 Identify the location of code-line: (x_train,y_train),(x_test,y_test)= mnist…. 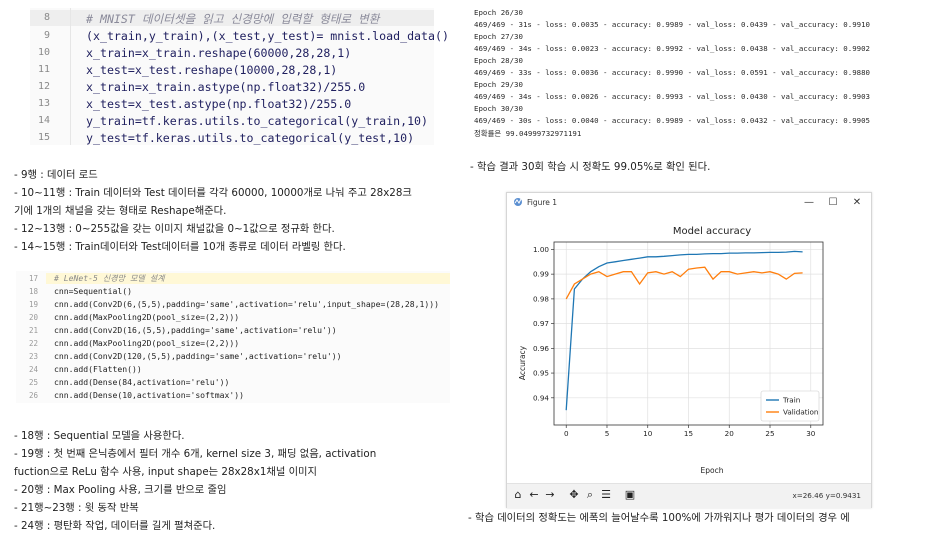
(267, 36).